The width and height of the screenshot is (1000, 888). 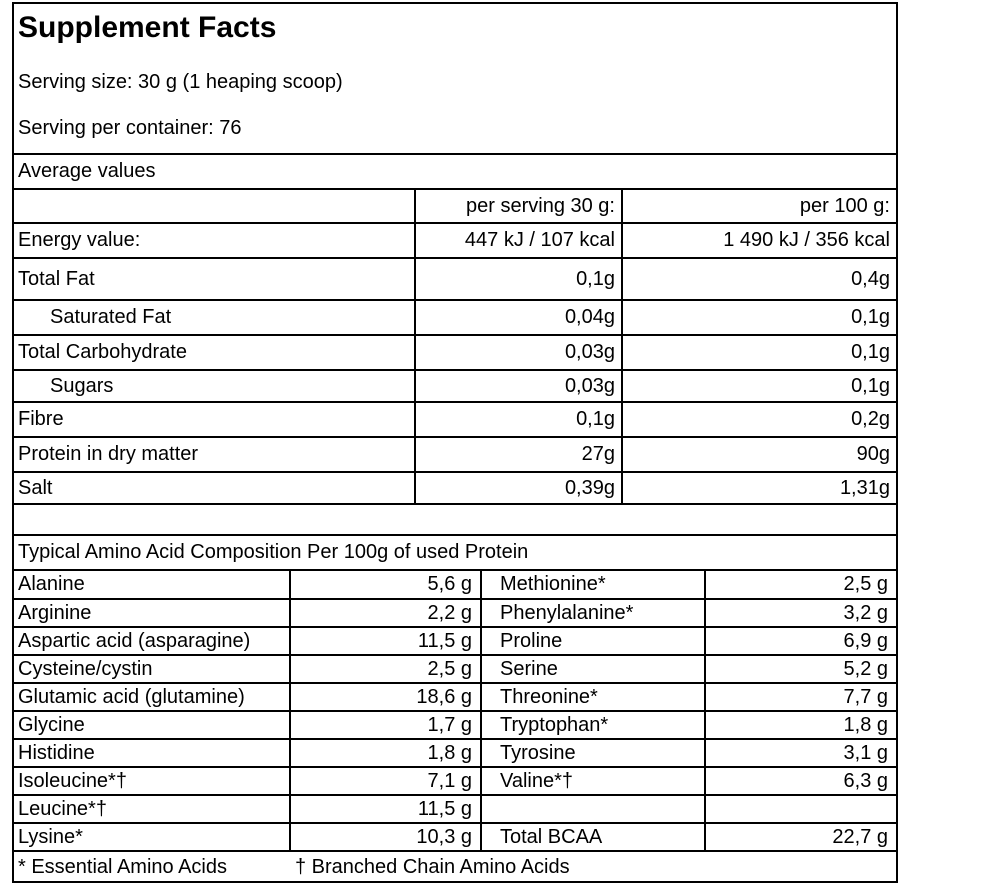 I want to click on nutrition-header-row: per serving 30 g: per 100 g:, so click(x=455, y=207).